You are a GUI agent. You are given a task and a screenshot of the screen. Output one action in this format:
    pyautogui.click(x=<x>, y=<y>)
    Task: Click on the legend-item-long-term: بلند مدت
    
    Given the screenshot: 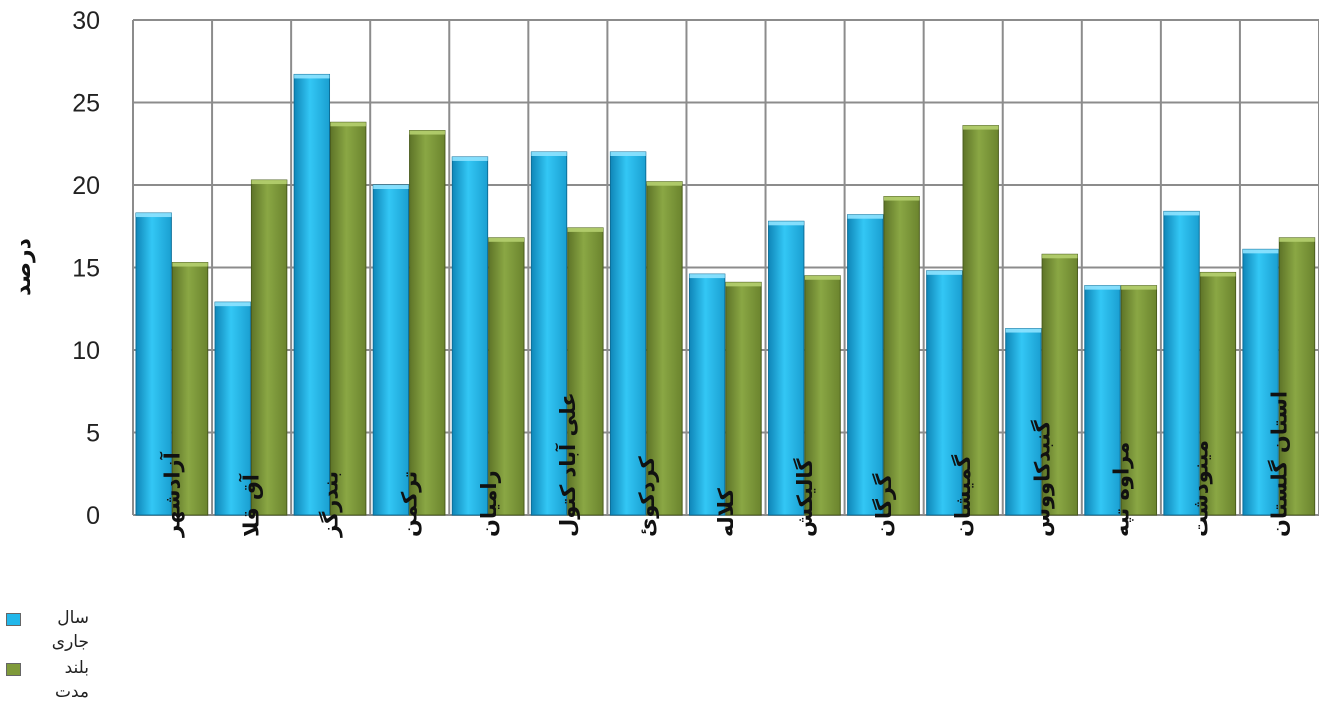 What is the action you would take?
    pyautogui.click(x=61, y=680)
    